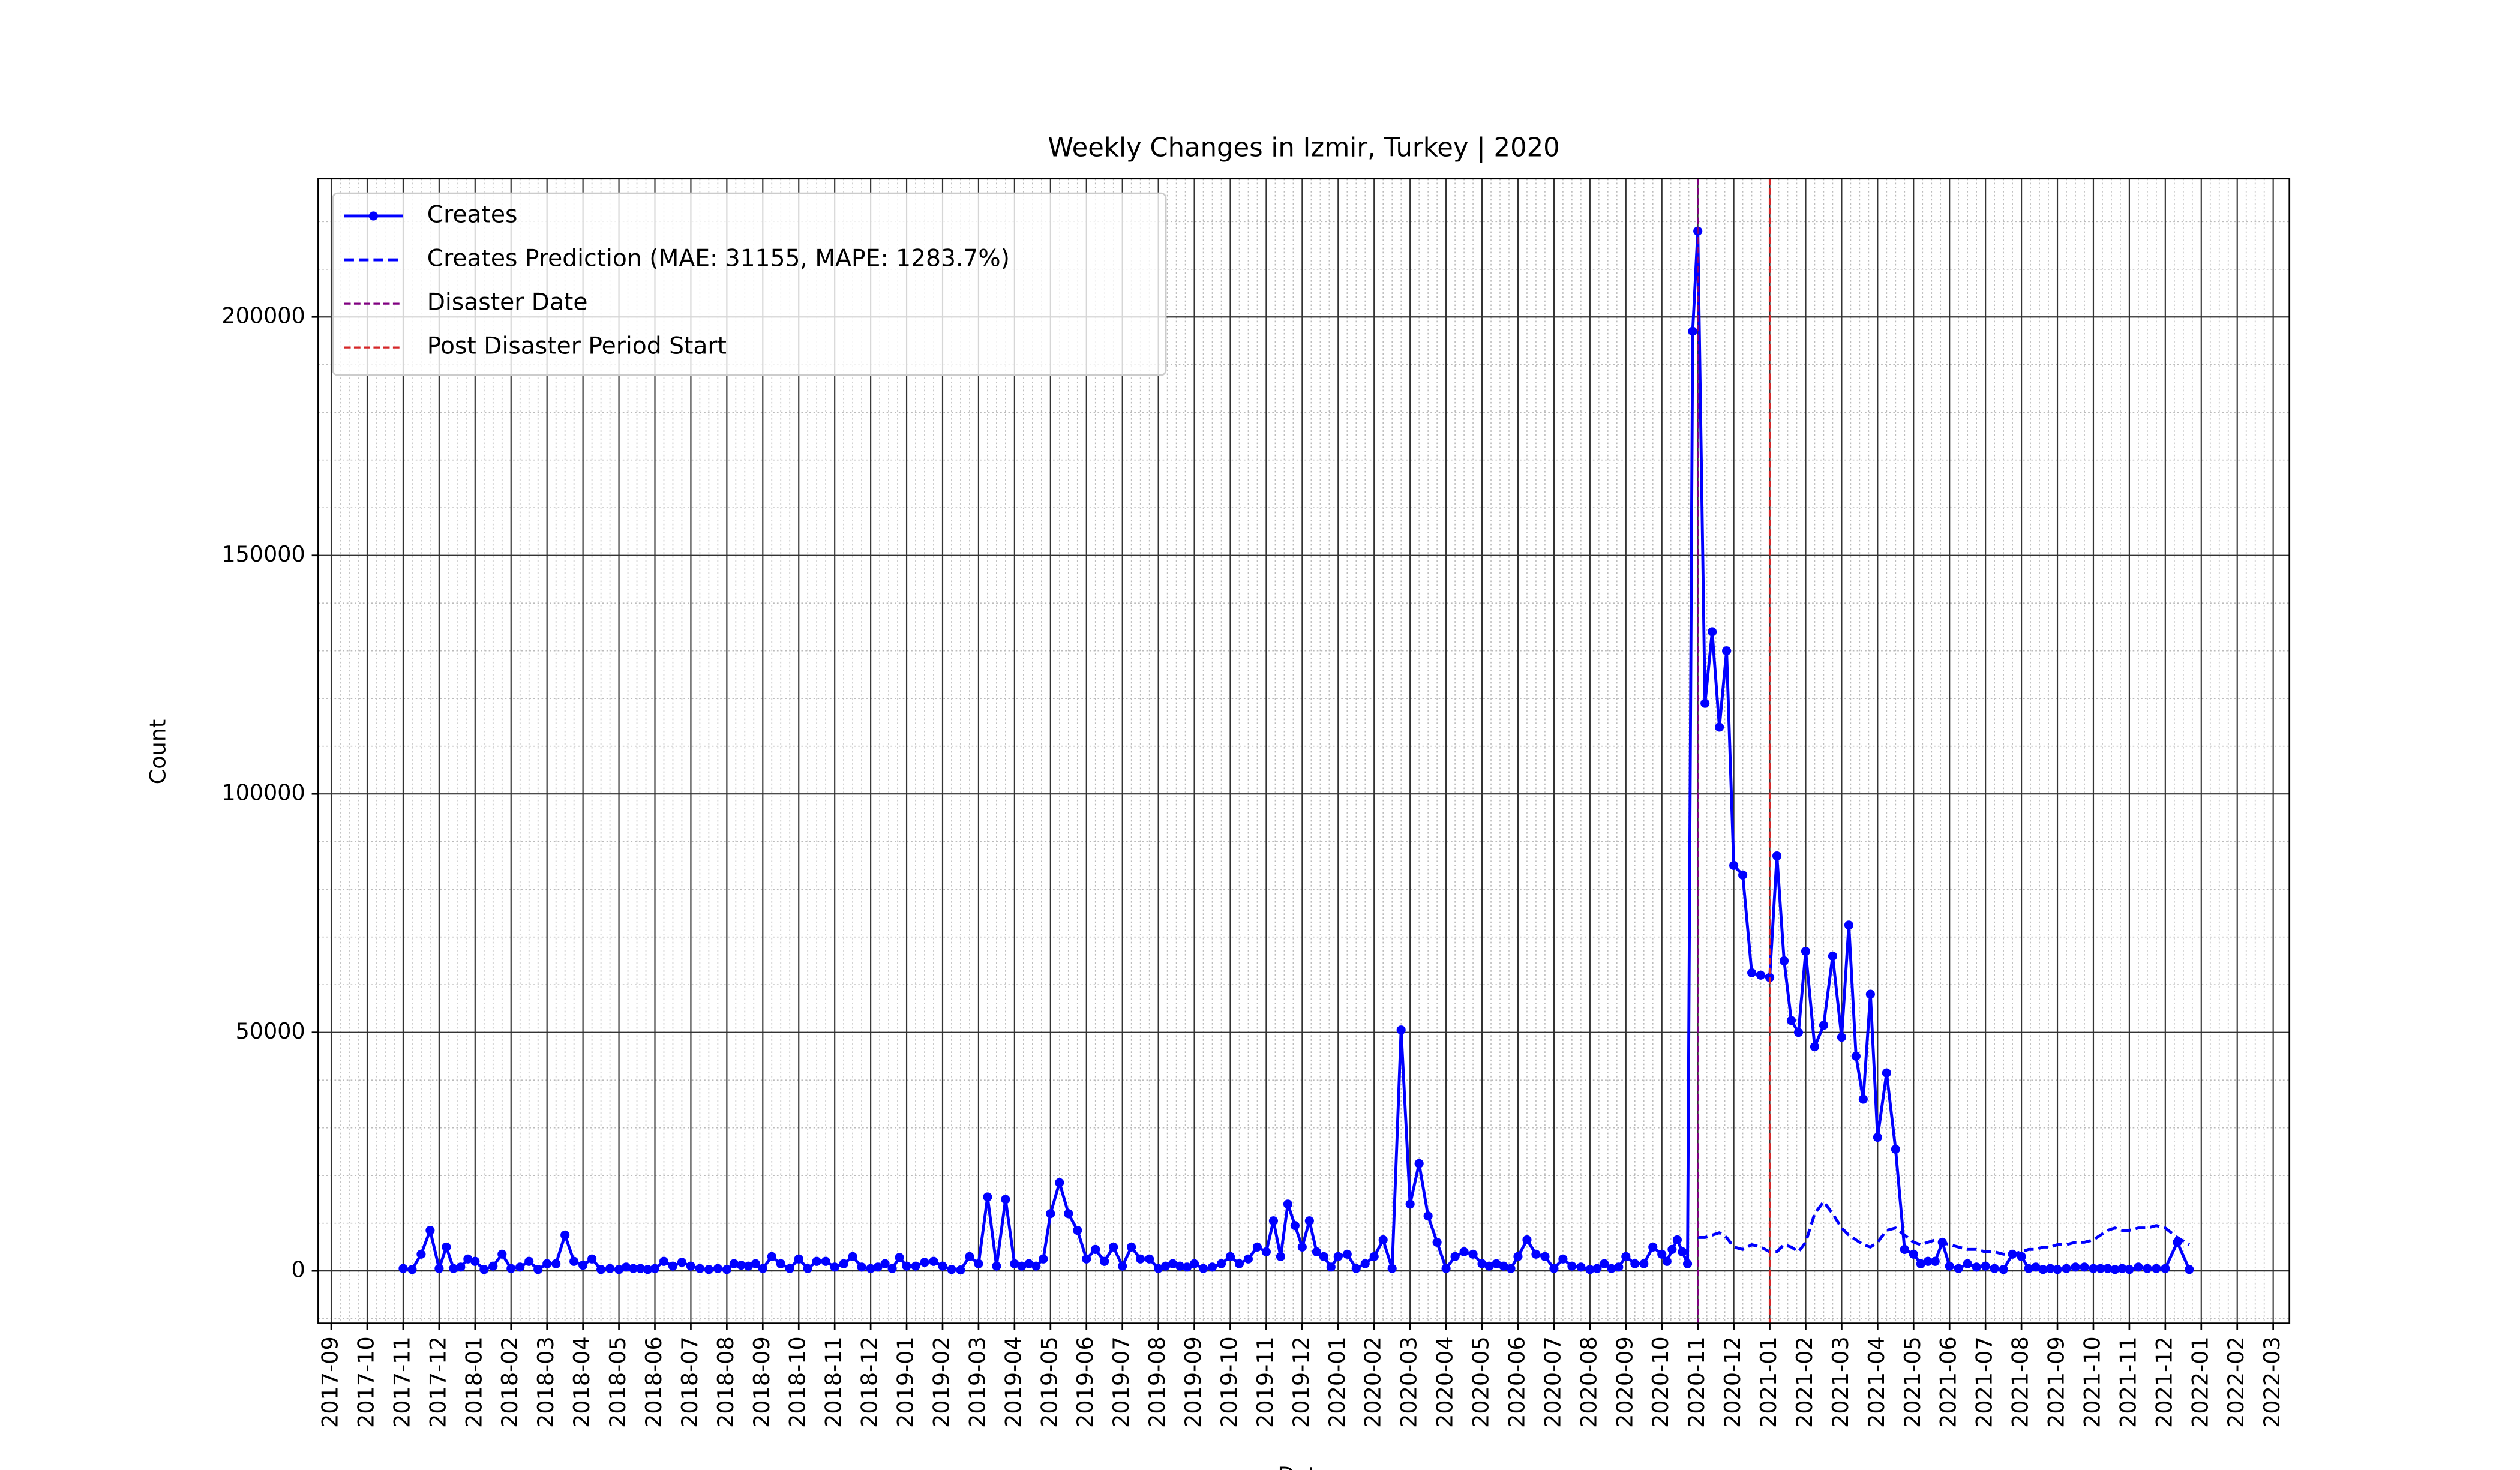 The width and height of the screenshot is (2520, 1470). Describe the element at coordinates (2128, 1382) in the screenshot. I see `x-tick-label: 2021-11` at that location.